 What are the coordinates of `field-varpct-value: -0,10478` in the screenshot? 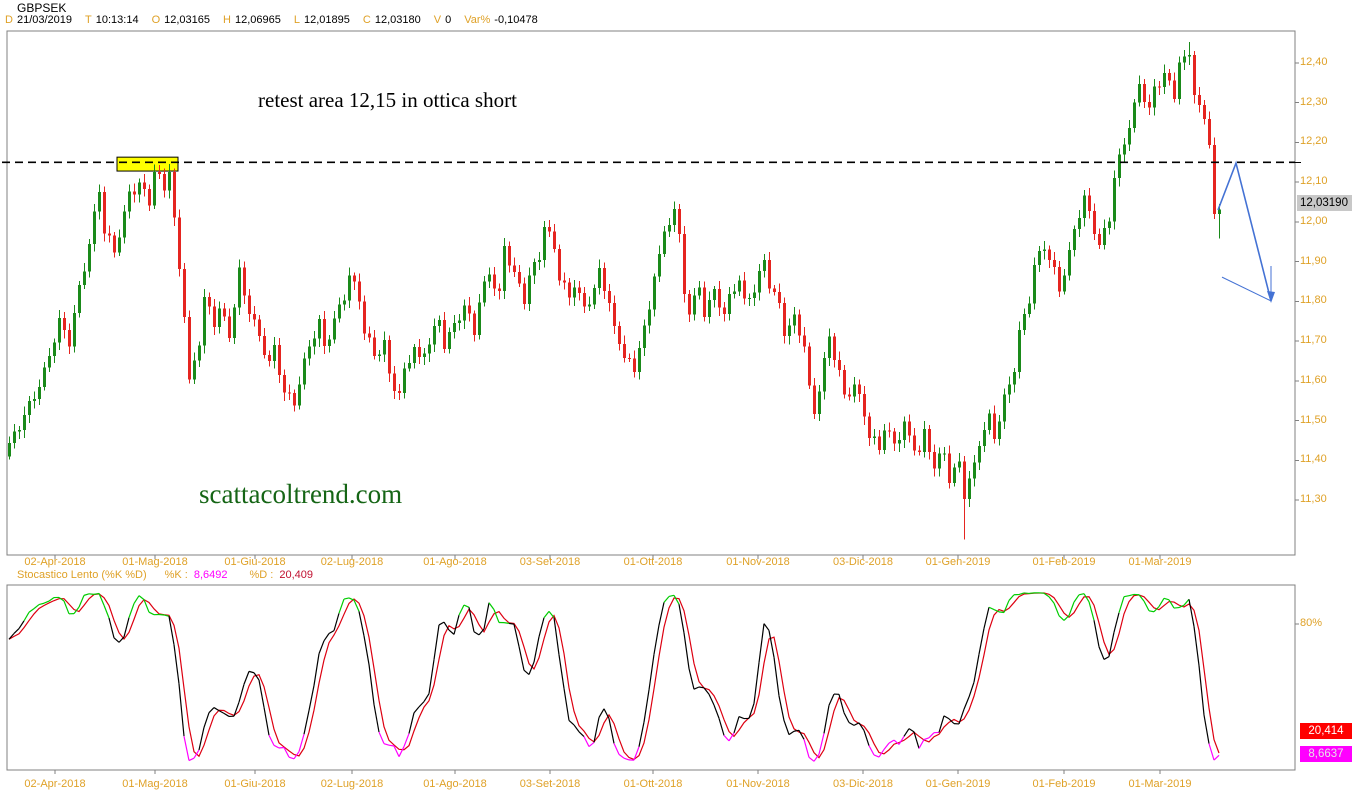 It's located at (516, 20).